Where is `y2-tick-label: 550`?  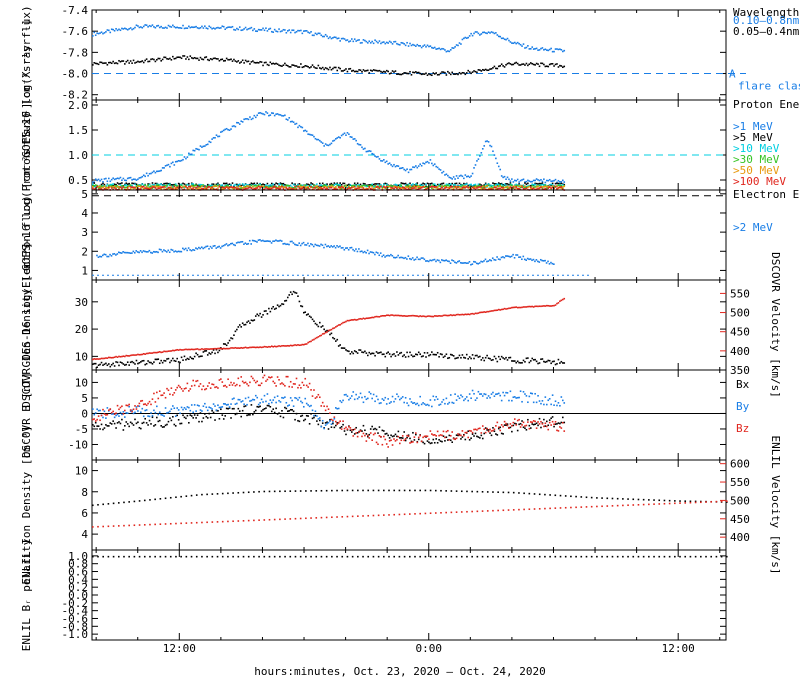
y2-tick-label: 550 is located at coordinates (740, 293).